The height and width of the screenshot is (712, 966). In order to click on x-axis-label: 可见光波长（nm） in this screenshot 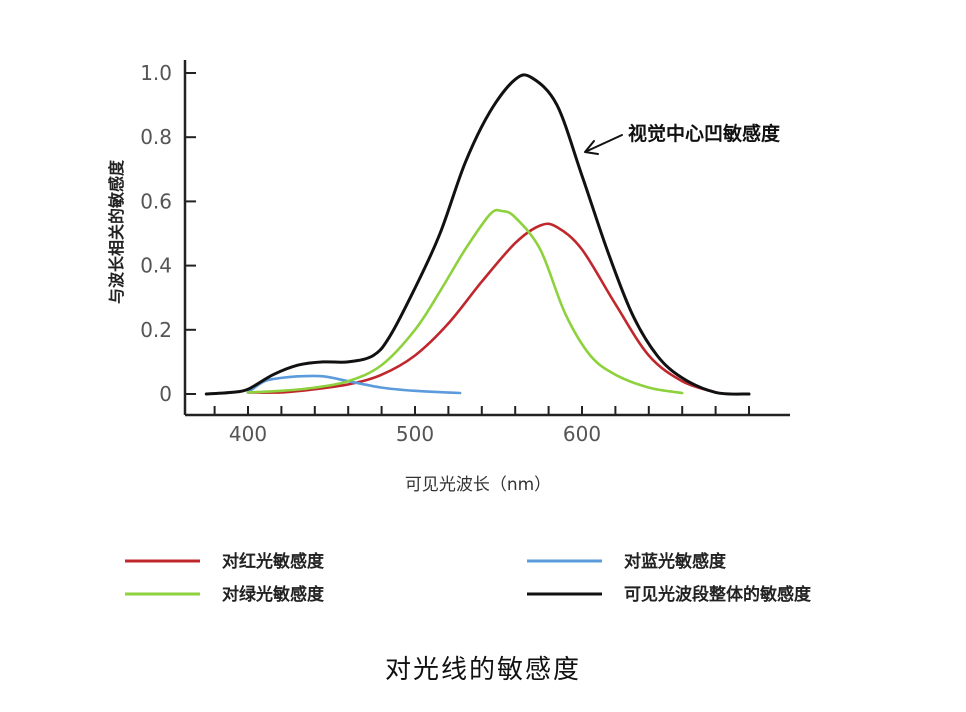, I will do `click(478, 485)`.